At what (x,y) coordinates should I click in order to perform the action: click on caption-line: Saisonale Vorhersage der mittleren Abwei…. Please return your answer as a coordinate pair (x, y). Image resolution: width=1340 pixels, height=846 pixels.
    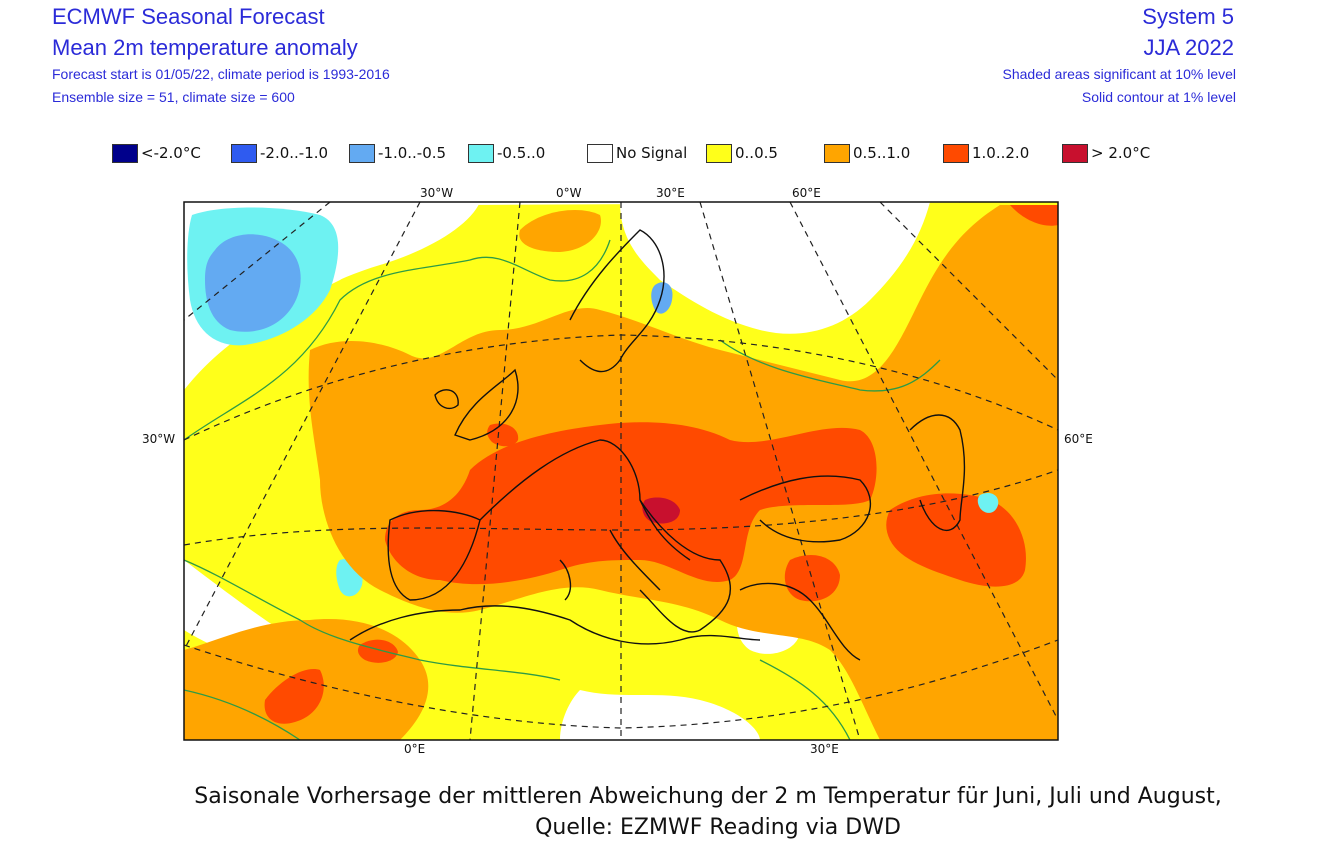
    Looking at the image, I should click on (708, 796).